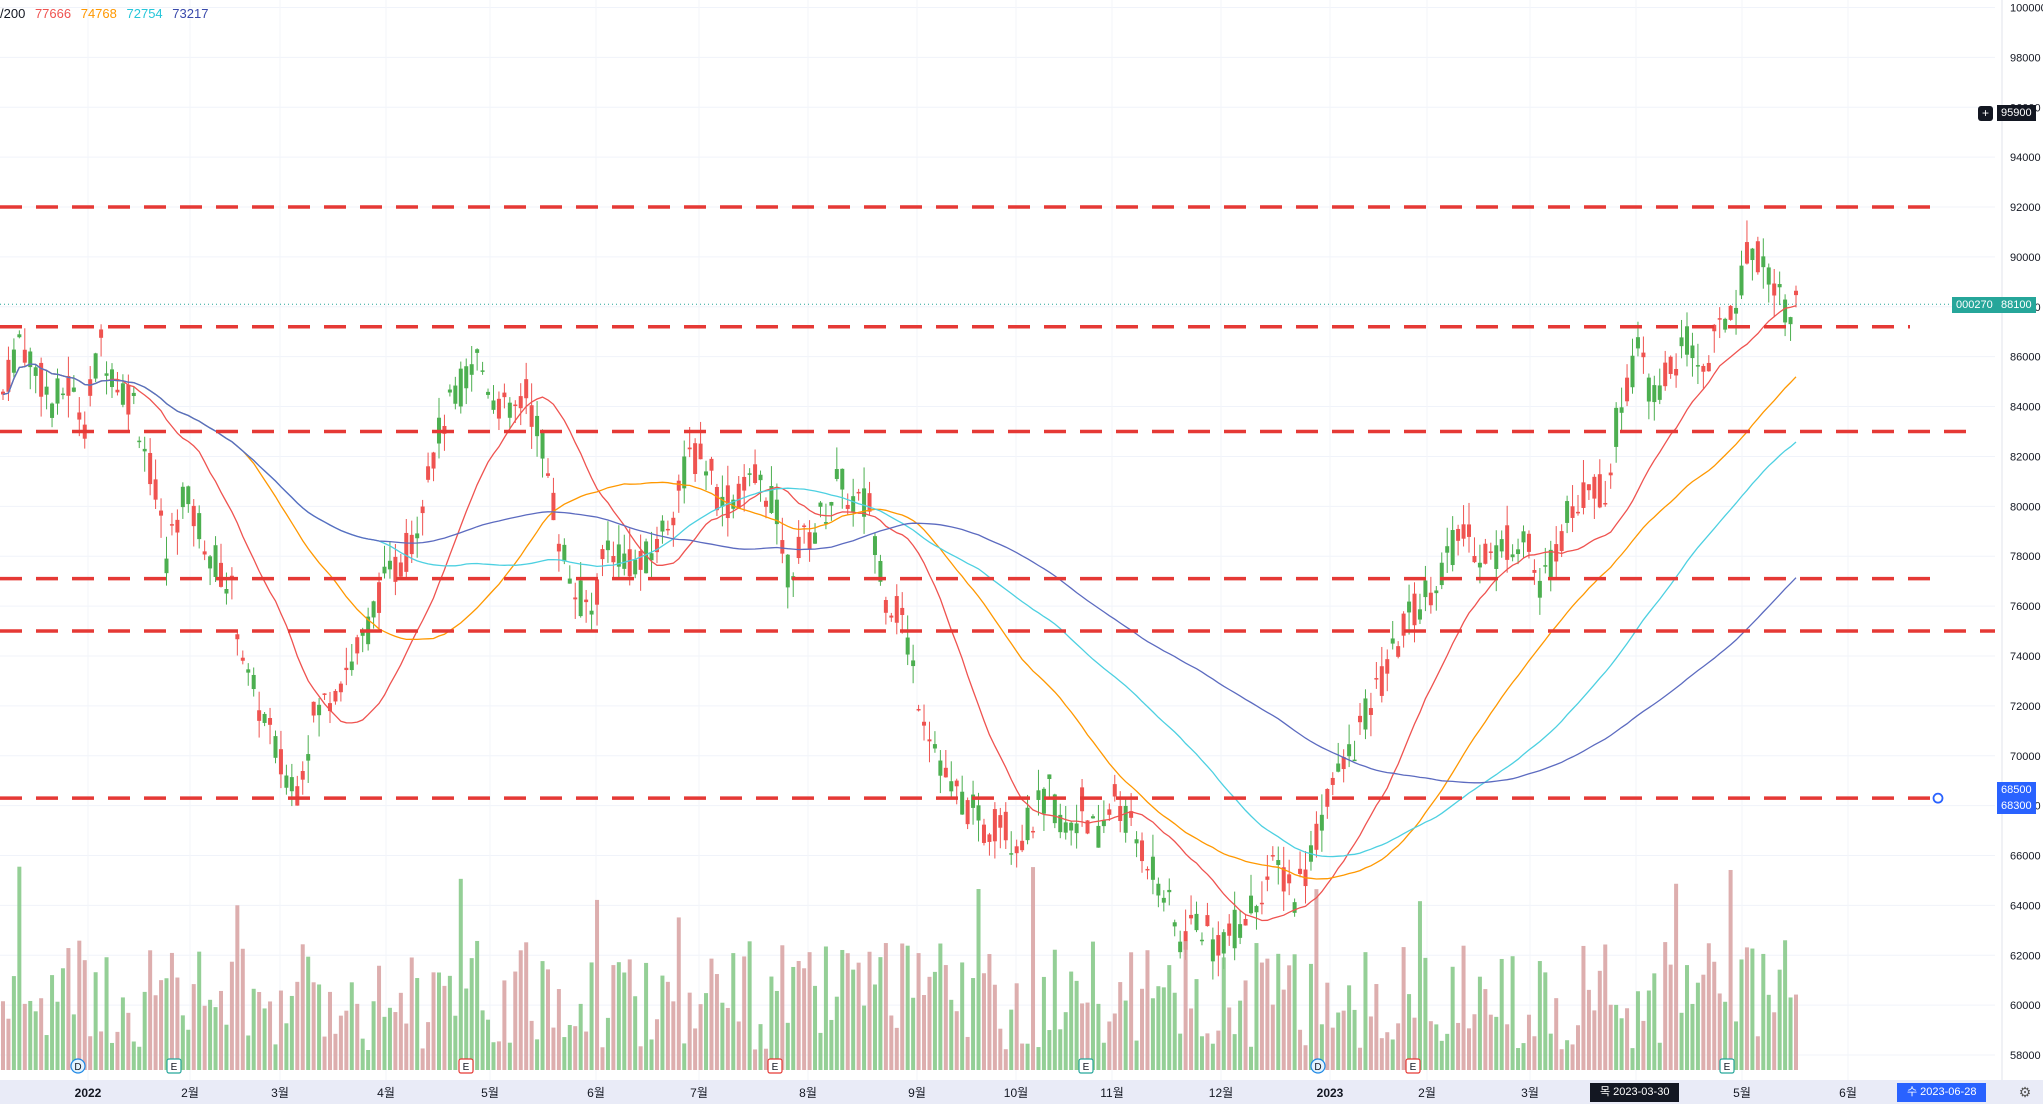 The width and height of the screenshot is (2043, 1104). I want to click on legend-ma5-value: 77666, so click(53, 13).